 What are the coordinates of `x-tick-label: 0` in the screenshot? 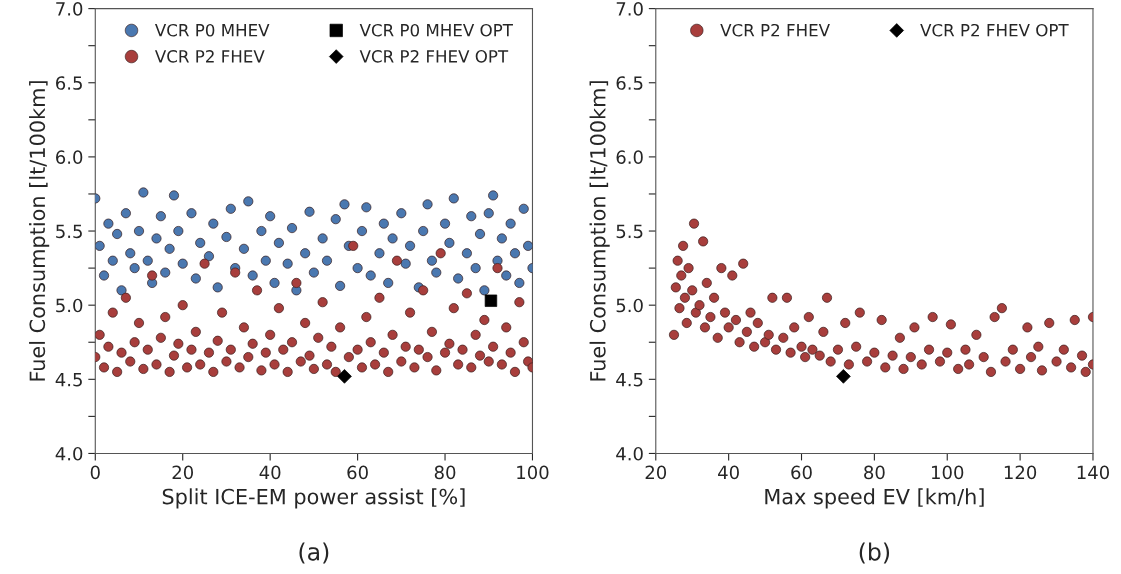 It's located at (95, 472).